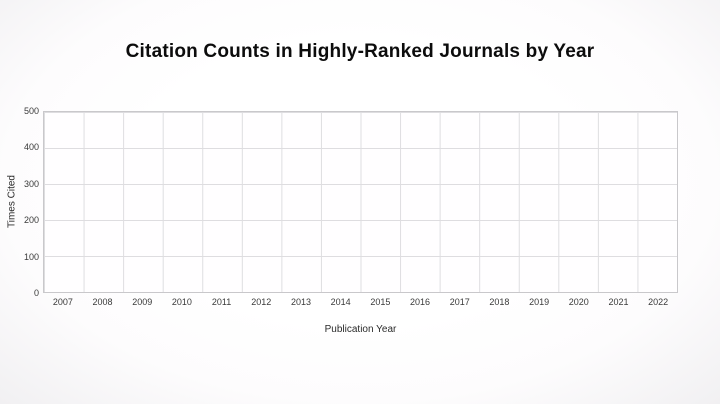 Image resolution: width=720 pixels, height=404 pixels. I want to click on x-tick-label: 2015, so click(380, 302).